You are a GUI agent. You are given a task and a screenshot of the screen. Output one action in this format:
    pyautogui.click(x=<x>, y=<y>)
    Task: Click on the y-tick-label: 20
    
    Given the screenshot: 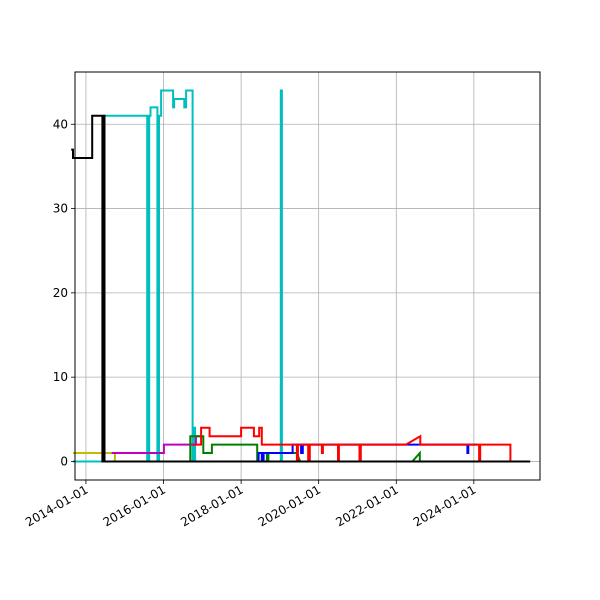 What is the action you would take?
    pyautogui.click(x=60, y=293)
    